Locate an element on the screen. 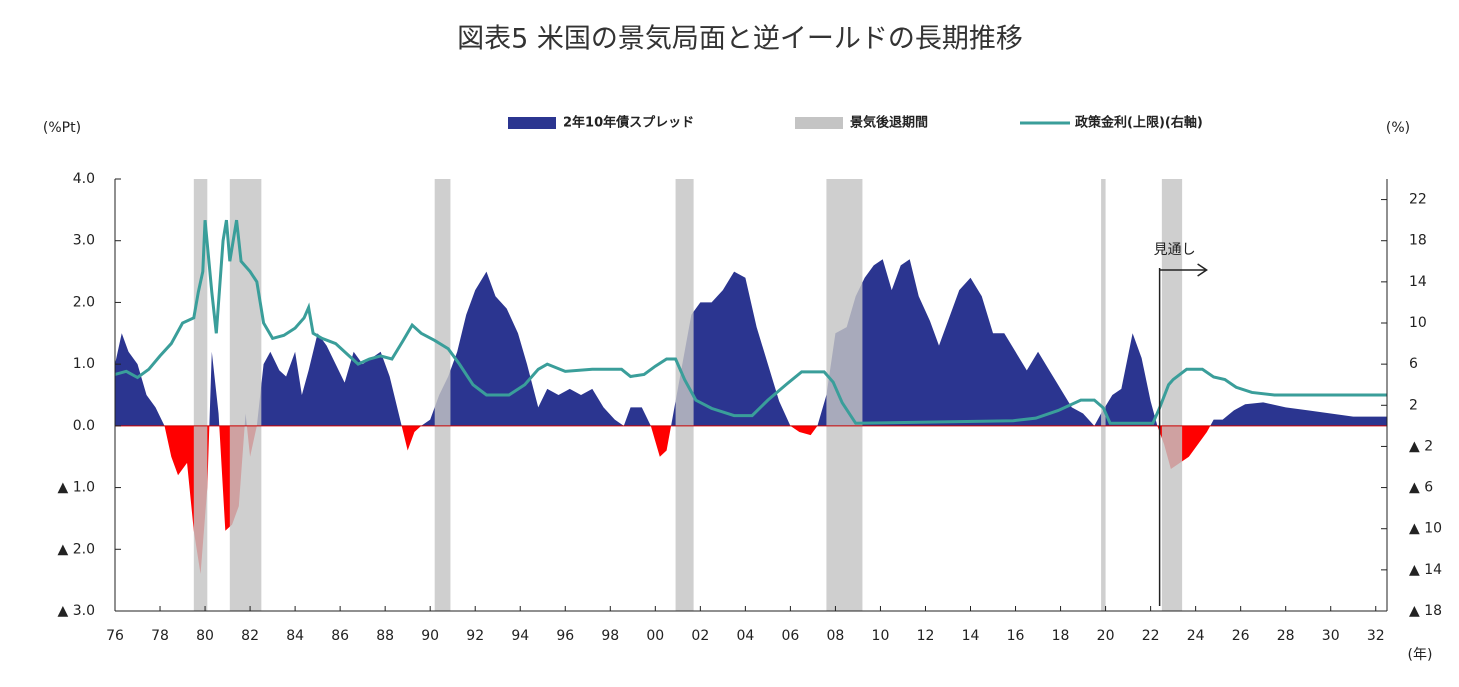 The width and height of the screenshot is (1459, 687). x-tick-label: 14 is located at coordinates (971, 636).